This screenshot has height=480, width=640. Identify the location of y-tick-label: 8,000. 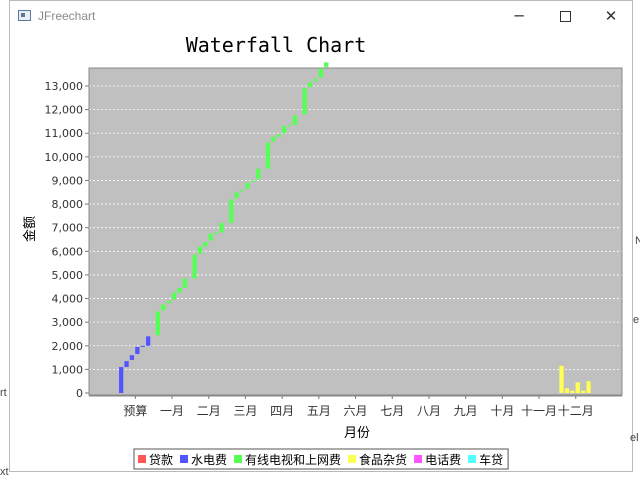
(68, 204).